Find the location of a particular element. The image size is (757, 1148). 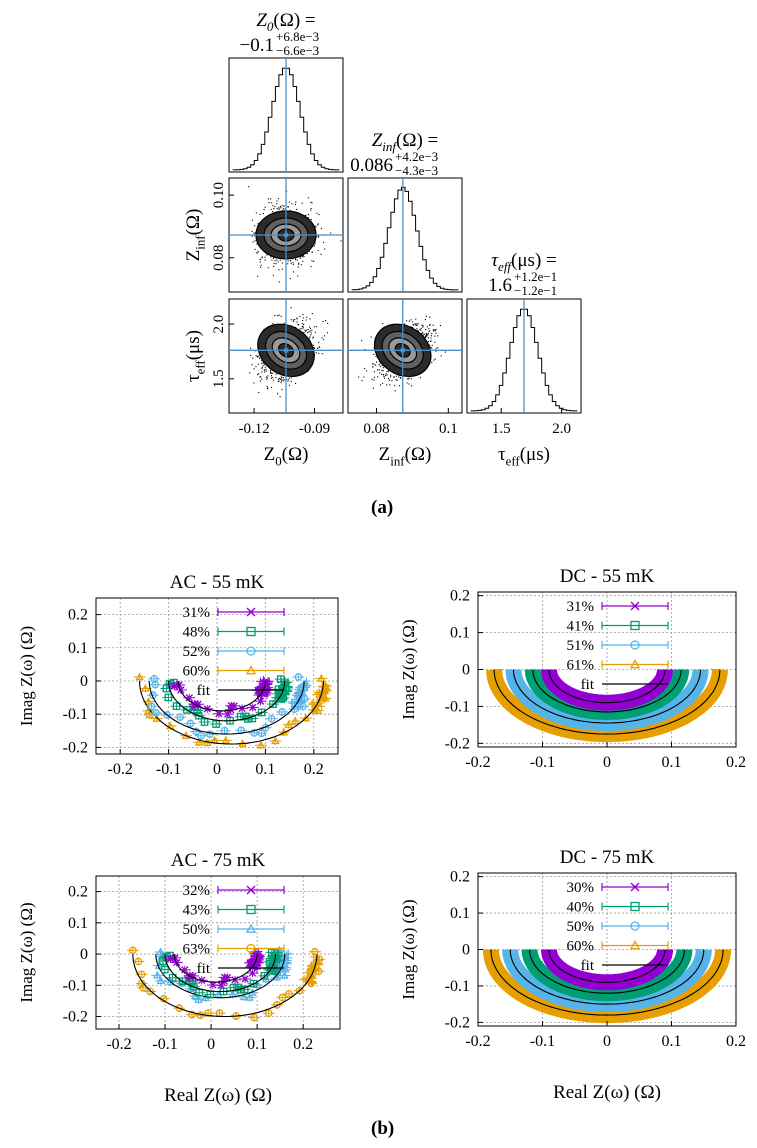

x-tick-label: -0.09 is located at coordinates (314, 429).